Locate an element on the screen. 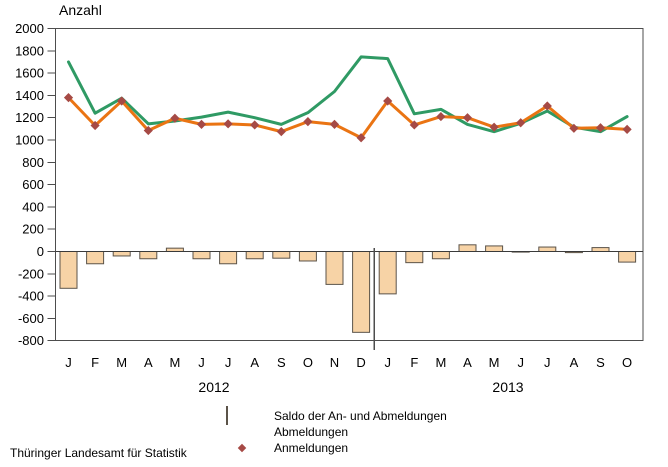  legend-label-abmeldungen: Abmeldungen is located at coordinates (311, 432).